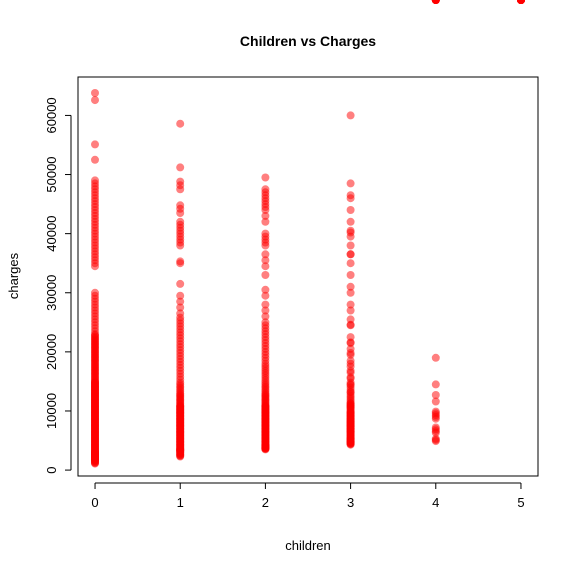 The height and width of the screenshot is (574, 578). What do you see at coordinates (308, 496) in the screenshot?
I see `x-axis: 0 1 2 3 4 5` at bounding box center [308, 496].